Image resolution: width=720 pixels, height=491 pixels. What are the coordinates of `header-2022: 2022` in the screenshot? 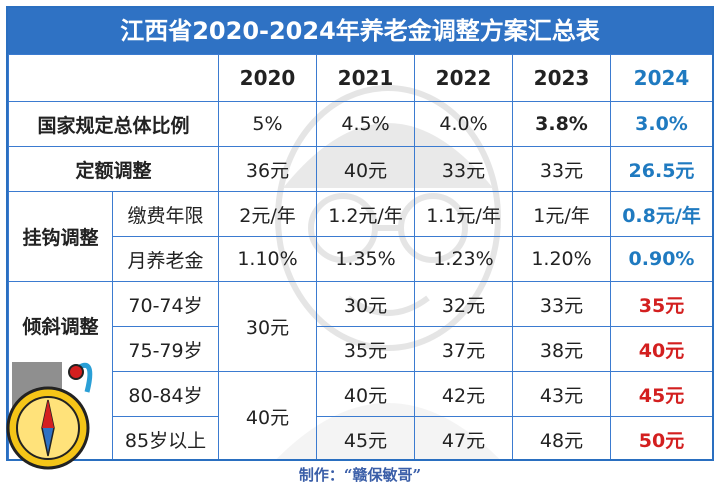 It's located at (463, 78).